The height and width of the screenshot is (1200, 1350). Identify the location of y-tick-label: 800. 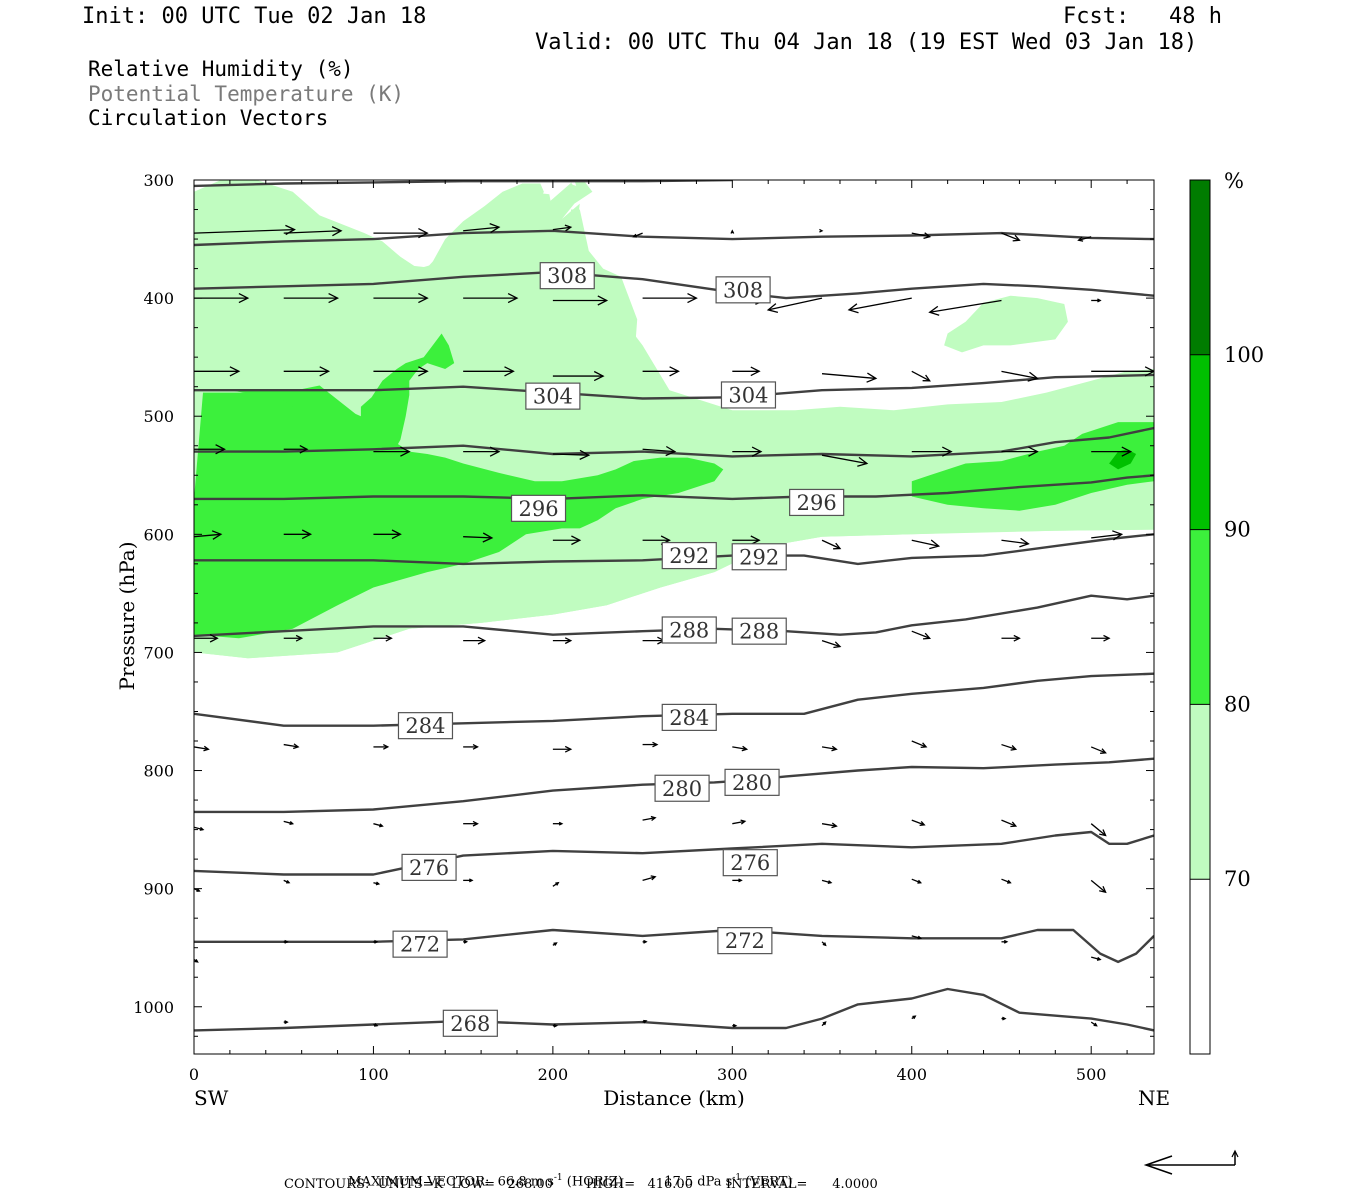
(158, 771).